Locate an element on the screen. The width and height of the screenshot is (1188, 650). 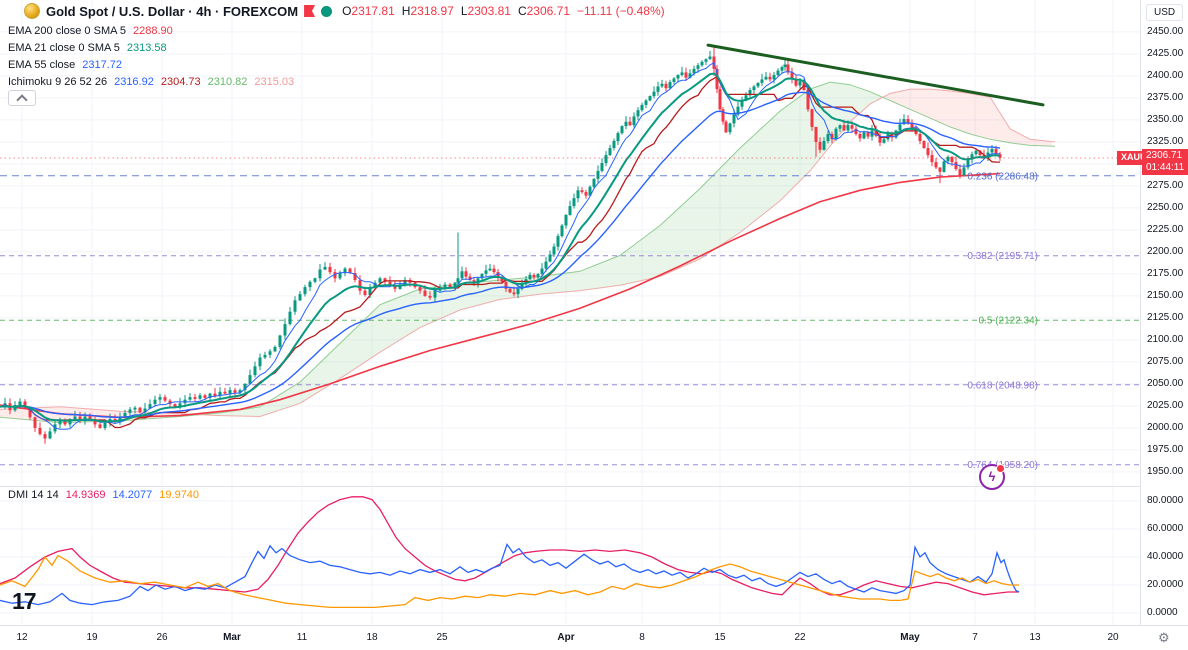
price-tick-label: 1975.00 is located at coordinates (1165, 449).